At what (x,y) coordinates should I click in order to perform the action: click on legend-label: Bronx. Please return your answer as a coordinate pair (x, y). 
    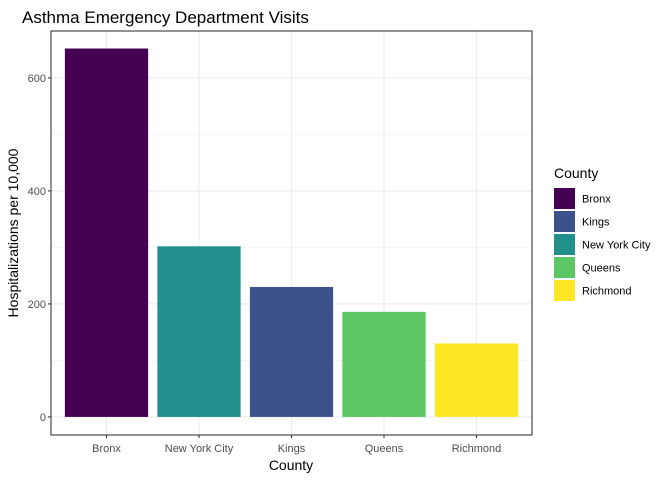
    Looking at the image, I should click on (596, 200).